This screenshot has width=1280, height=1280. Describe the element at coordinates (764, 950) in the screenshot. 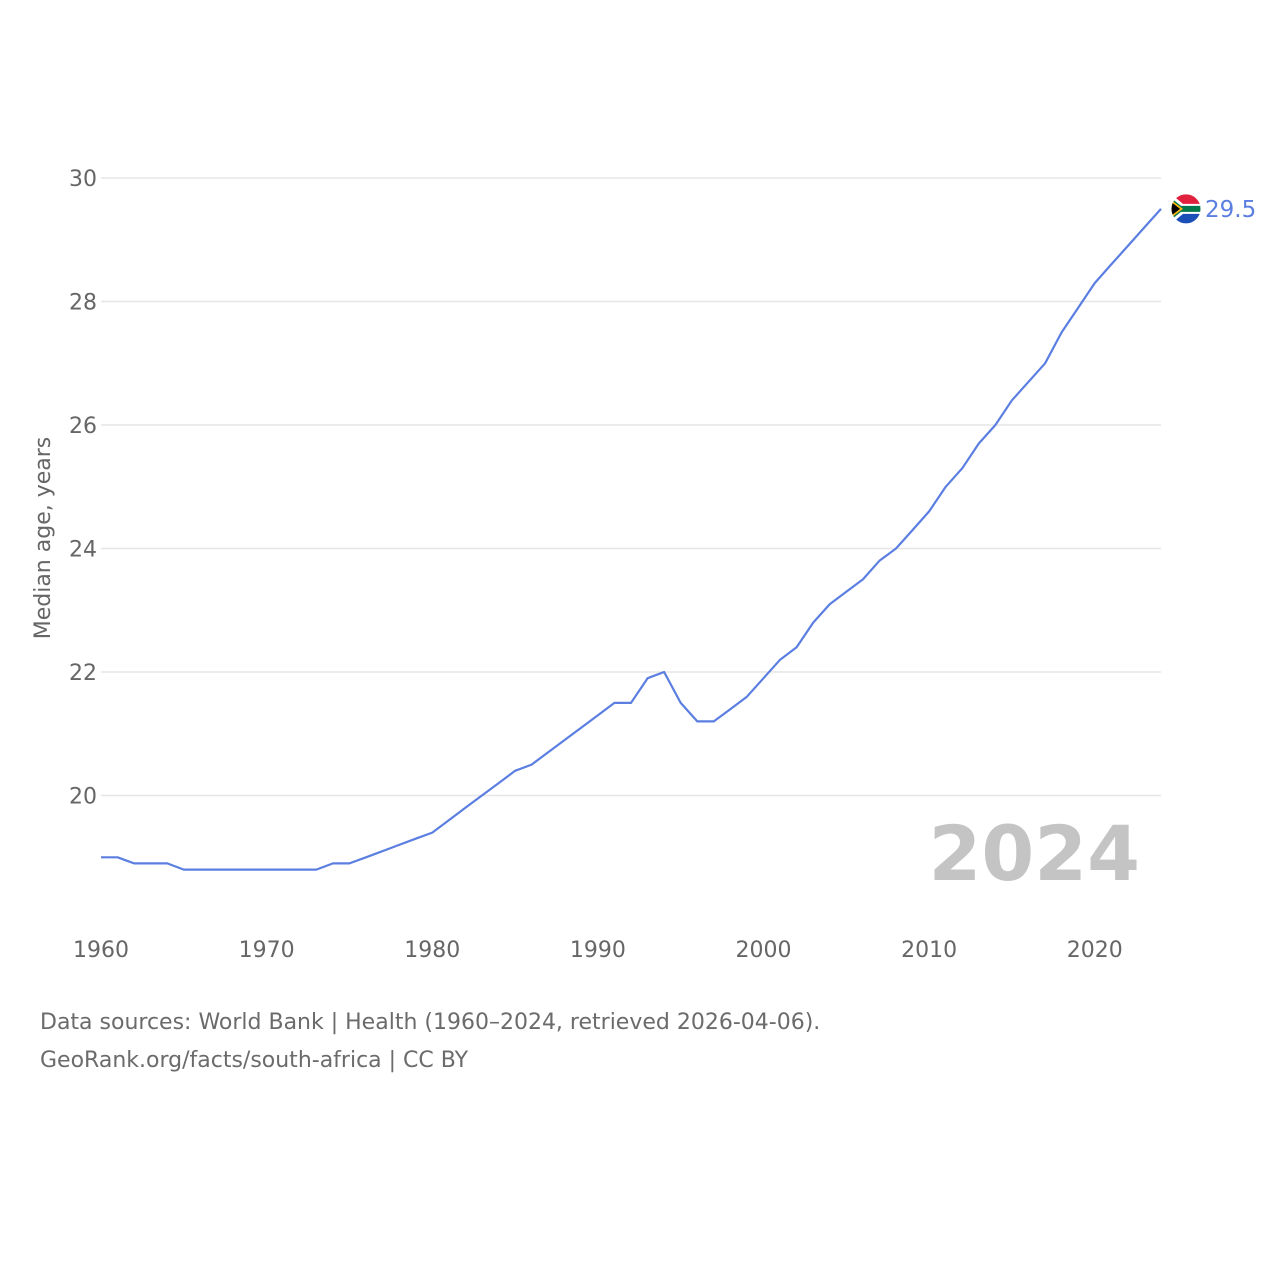

I see `x-tick-label-2000: 2000` at that location.